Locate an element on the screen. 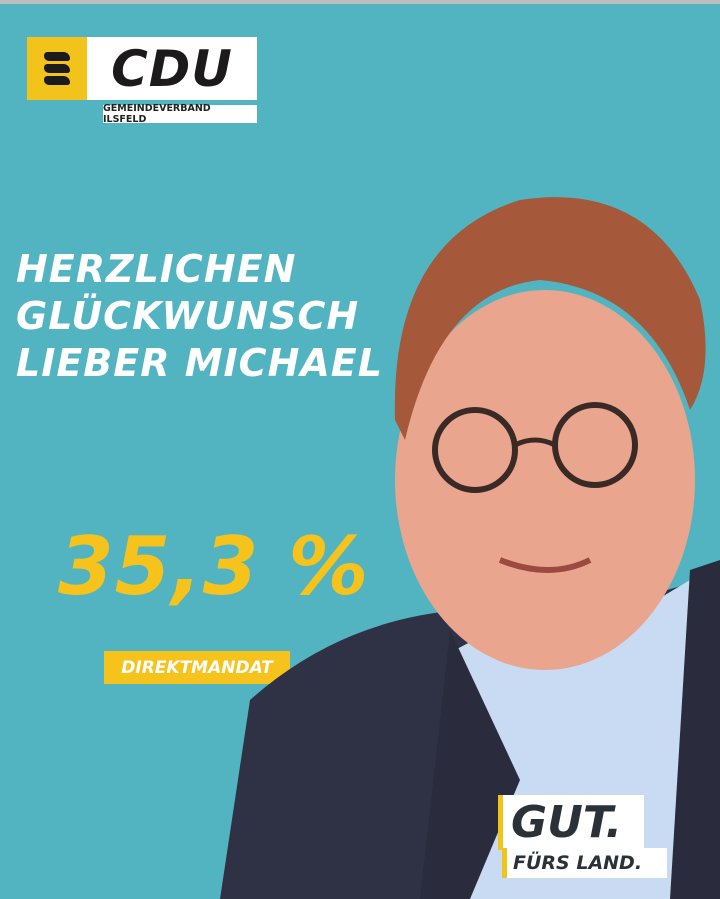 Image resolution: width=720 pixels, height=899 pixels. headline-line-1: HERZLICHEN is located at coordinates (156, 269).